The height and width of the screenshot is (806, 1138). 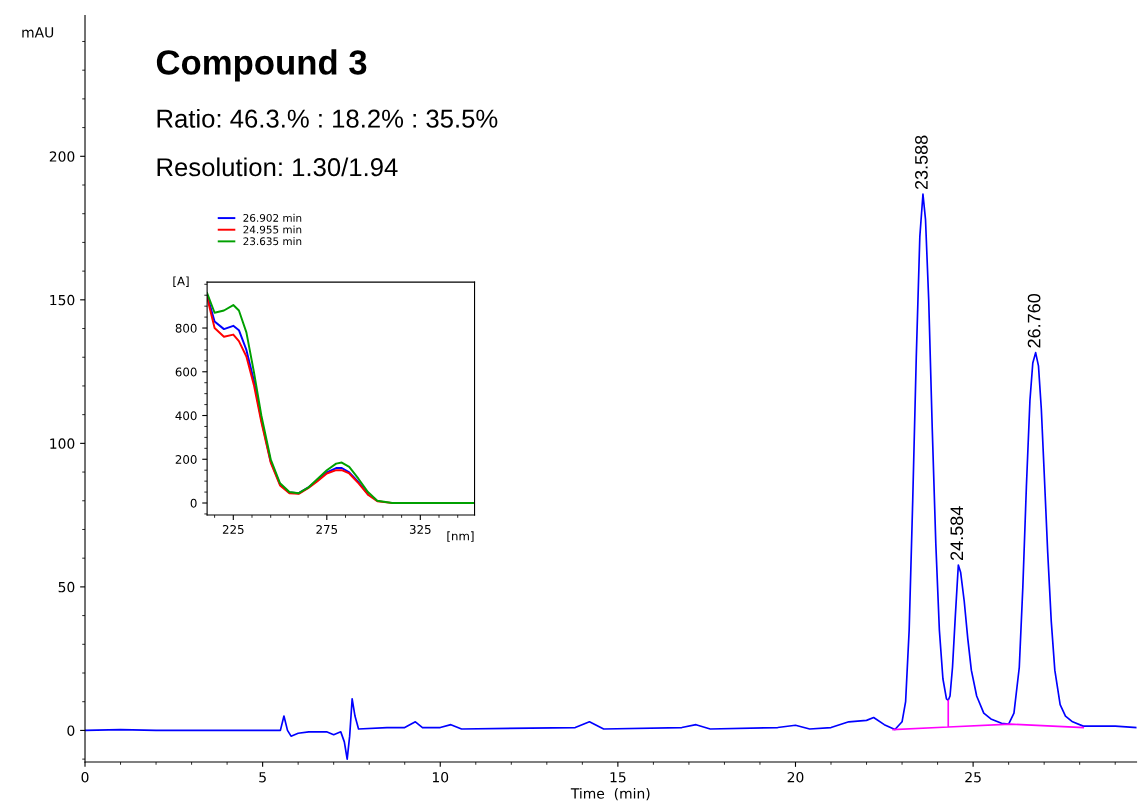 I want to click on text: Compound 3, so click(x=261, y=65).